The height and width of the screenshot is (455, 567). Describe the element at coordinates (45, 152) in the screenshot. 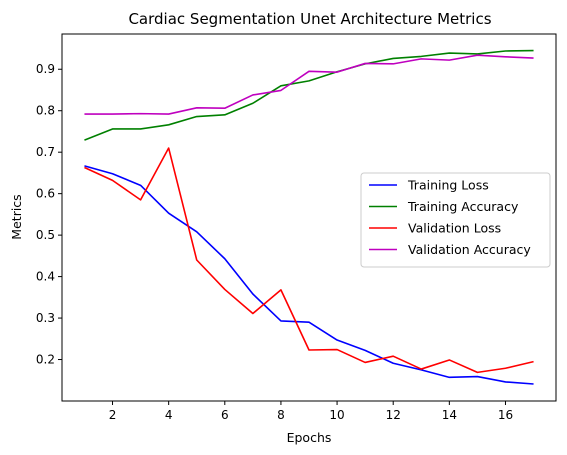

I see `y-tick-label-5: 0.7` at that location.